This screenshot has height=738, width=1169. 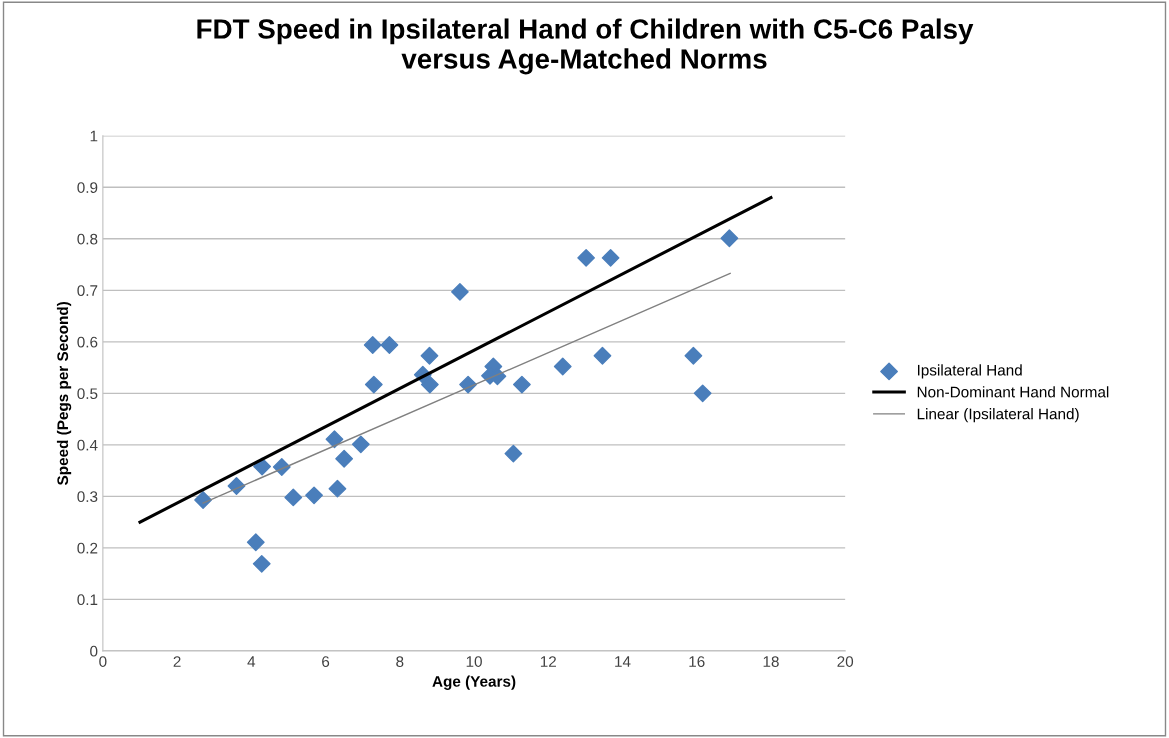 What do you see at coordinates (87, 394) in the screenshot?
I see `y-tick-label: 0.5` at bounding box center [87, 394].